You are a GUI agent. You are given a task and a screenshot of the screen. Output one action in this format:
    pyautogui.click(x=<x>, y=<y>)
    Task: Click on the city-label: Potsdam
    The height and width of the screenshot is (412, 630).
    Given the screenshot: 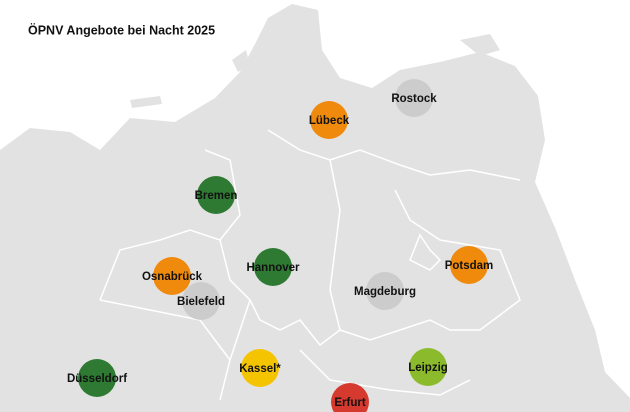 What is the action you would take?
    pyautogui.click(x=469, y=266)
    